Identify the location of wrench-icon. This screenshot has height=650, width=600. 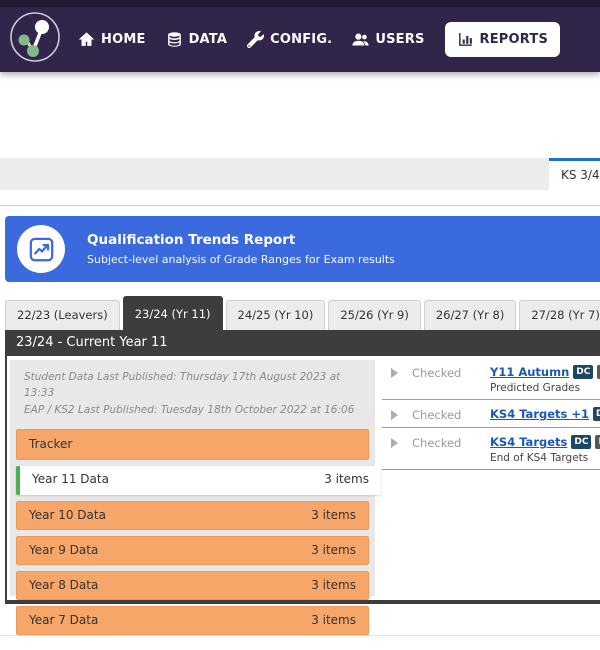
(256, 39).